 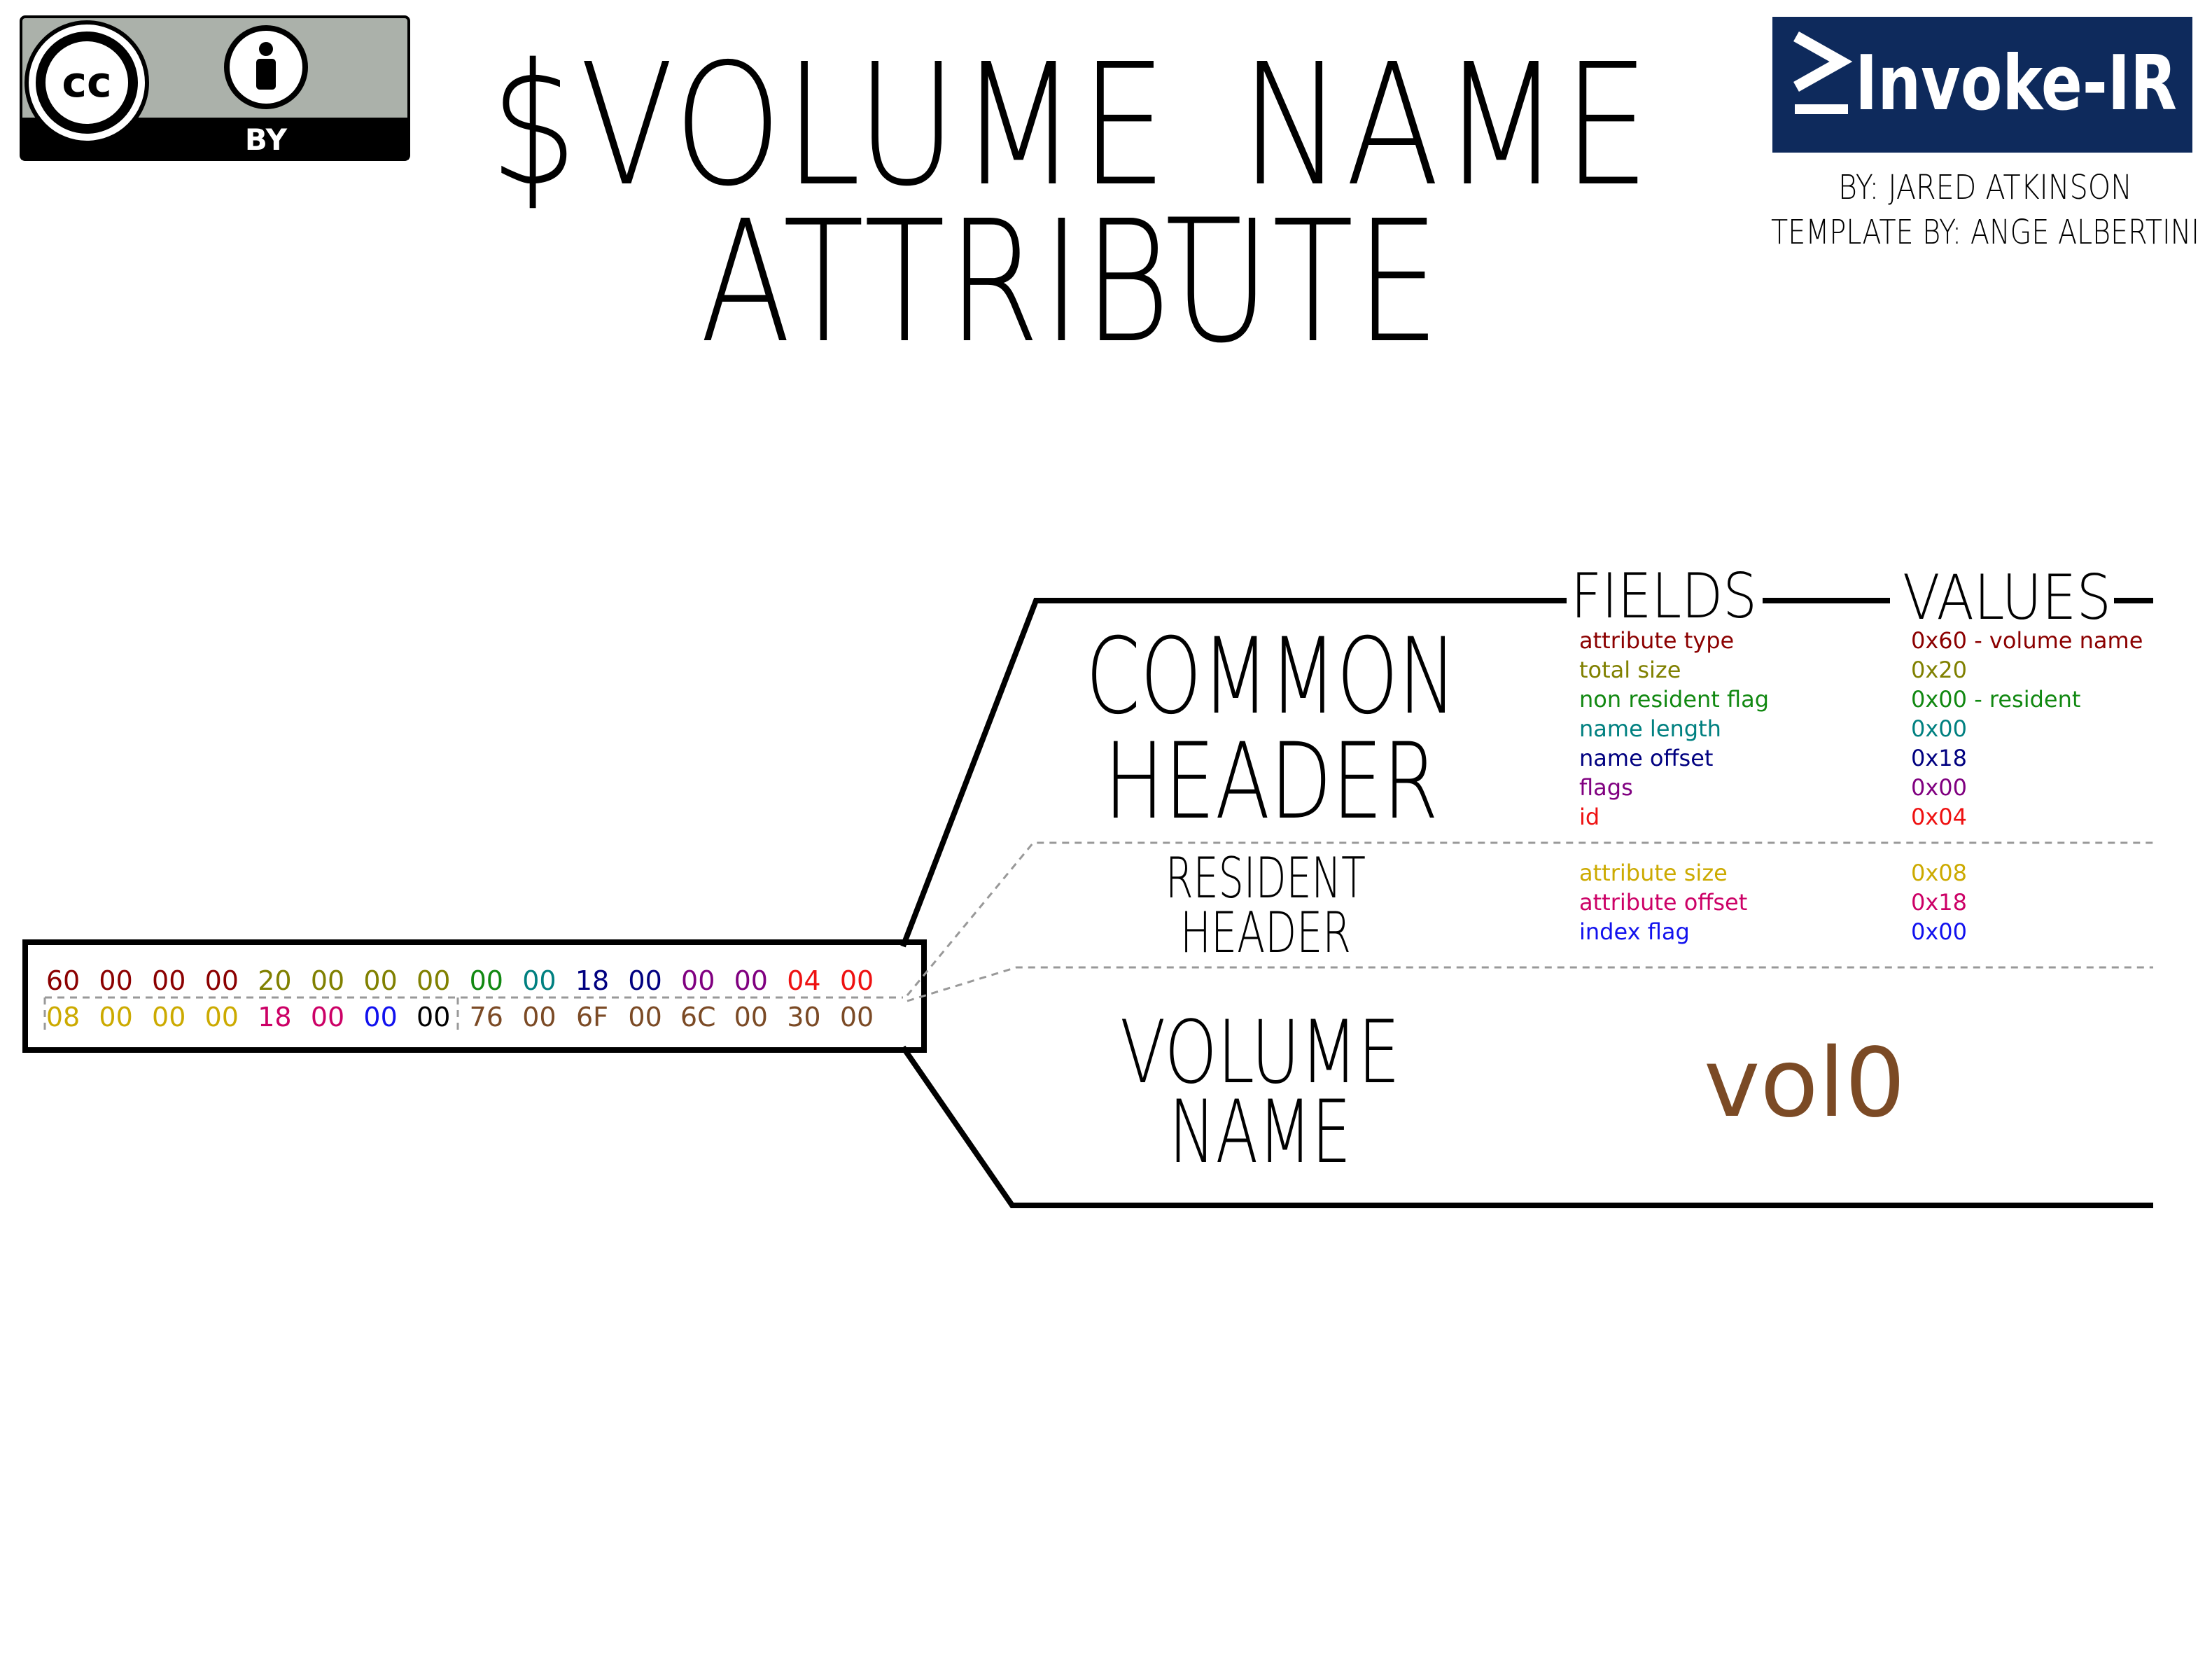 I want to click on cc-label: cc, so click(x=86, y=82).